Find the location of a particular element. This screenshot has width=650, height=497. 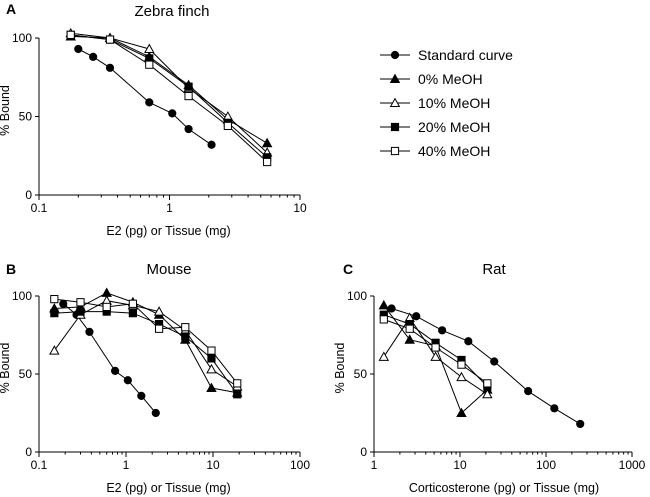

x-tick-label: 1000 is located at coordinates (632, 465).